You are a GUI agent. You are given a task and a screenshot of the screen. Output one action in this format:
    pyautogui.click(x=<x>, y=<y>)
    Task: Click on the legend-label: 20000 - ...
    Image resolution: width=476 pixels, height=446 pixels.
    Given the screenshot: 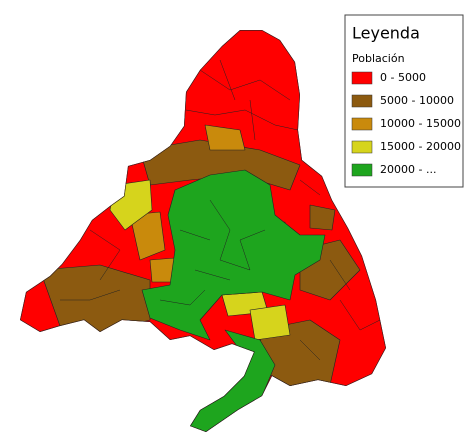 What is the action you would take?
    pyautogui.click(x=408, y=169)
    